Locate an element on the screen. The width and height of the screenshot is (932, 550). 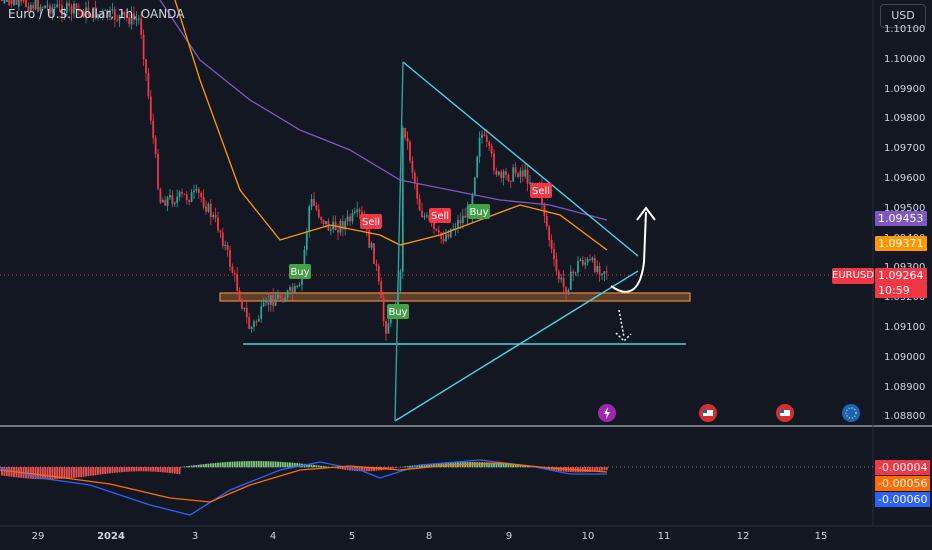
bearish-projection-arrow is located at coordinates (621, 323).